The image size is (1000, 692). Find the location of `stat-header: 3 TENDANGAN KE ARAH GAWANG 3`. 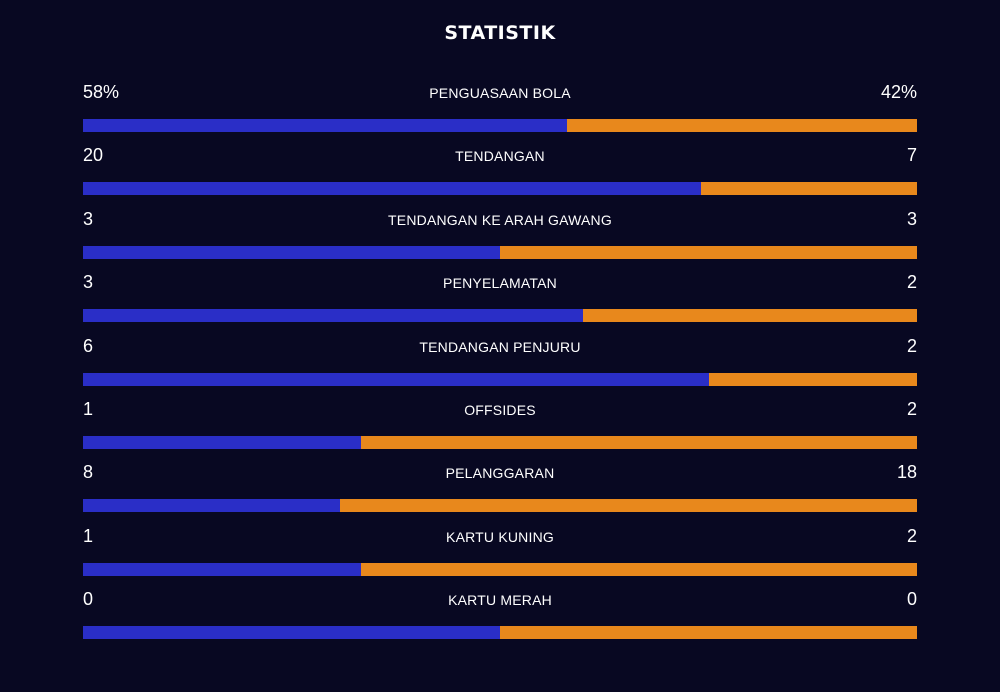

stat-header: 3 TENDANGAN KE ARAH GAWANG 3 is located at coordinates (500, 220).